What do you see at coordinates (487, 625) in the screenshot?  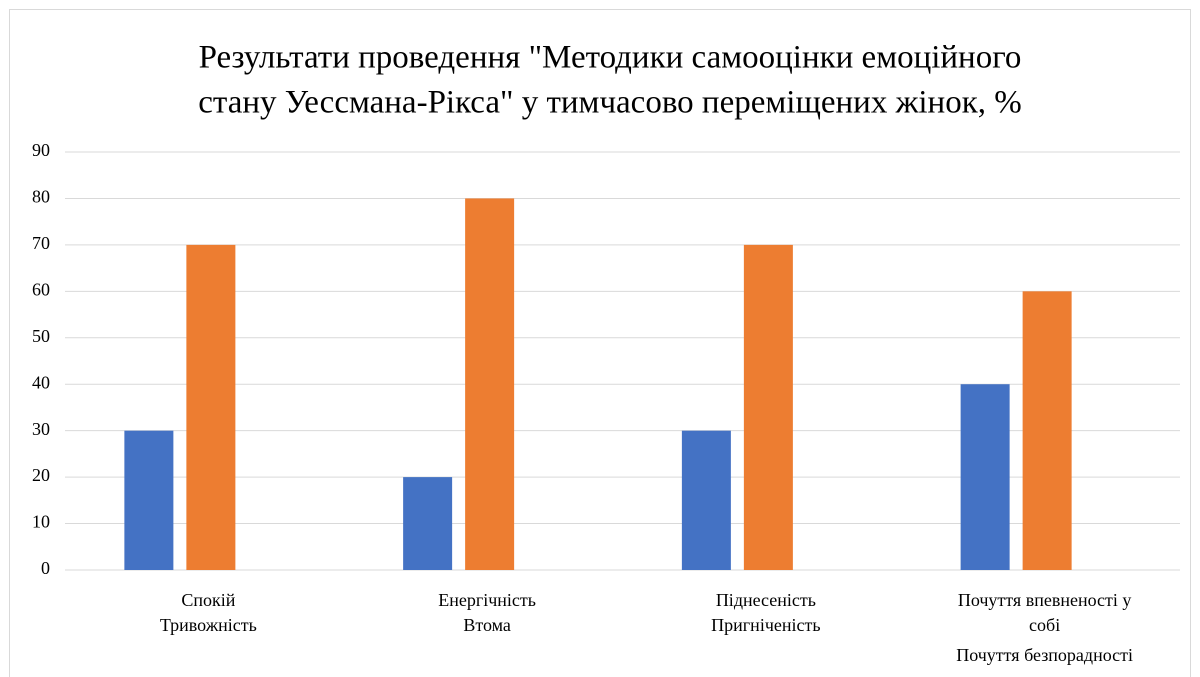 I see `x-tick-label: Втома` at bounding box center [487, 625].